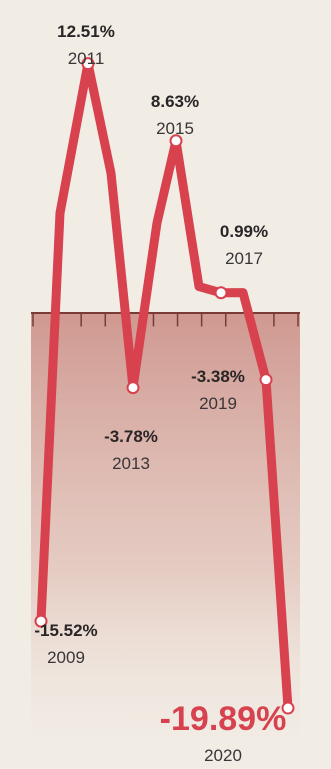 The height and width of the screenshot is (769, 331). I want to click on data-point-2013, so click(133, 388).